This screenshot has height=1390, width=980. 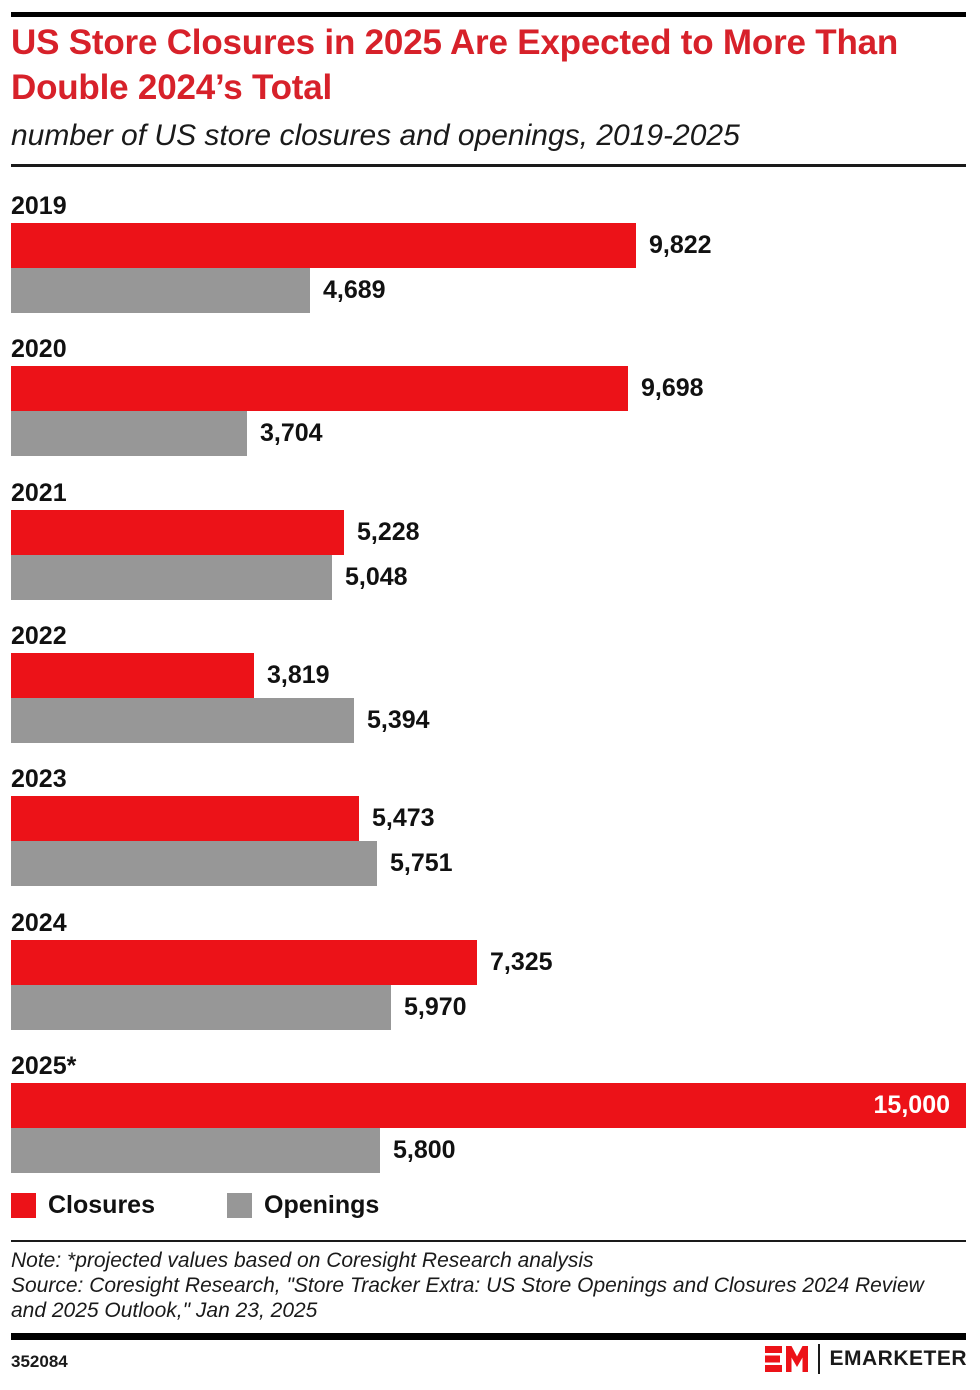 What do you see at coordinates (376, 576) in the screenshot?
I see `value-label: 5,048` at bounding box center [376, 576].